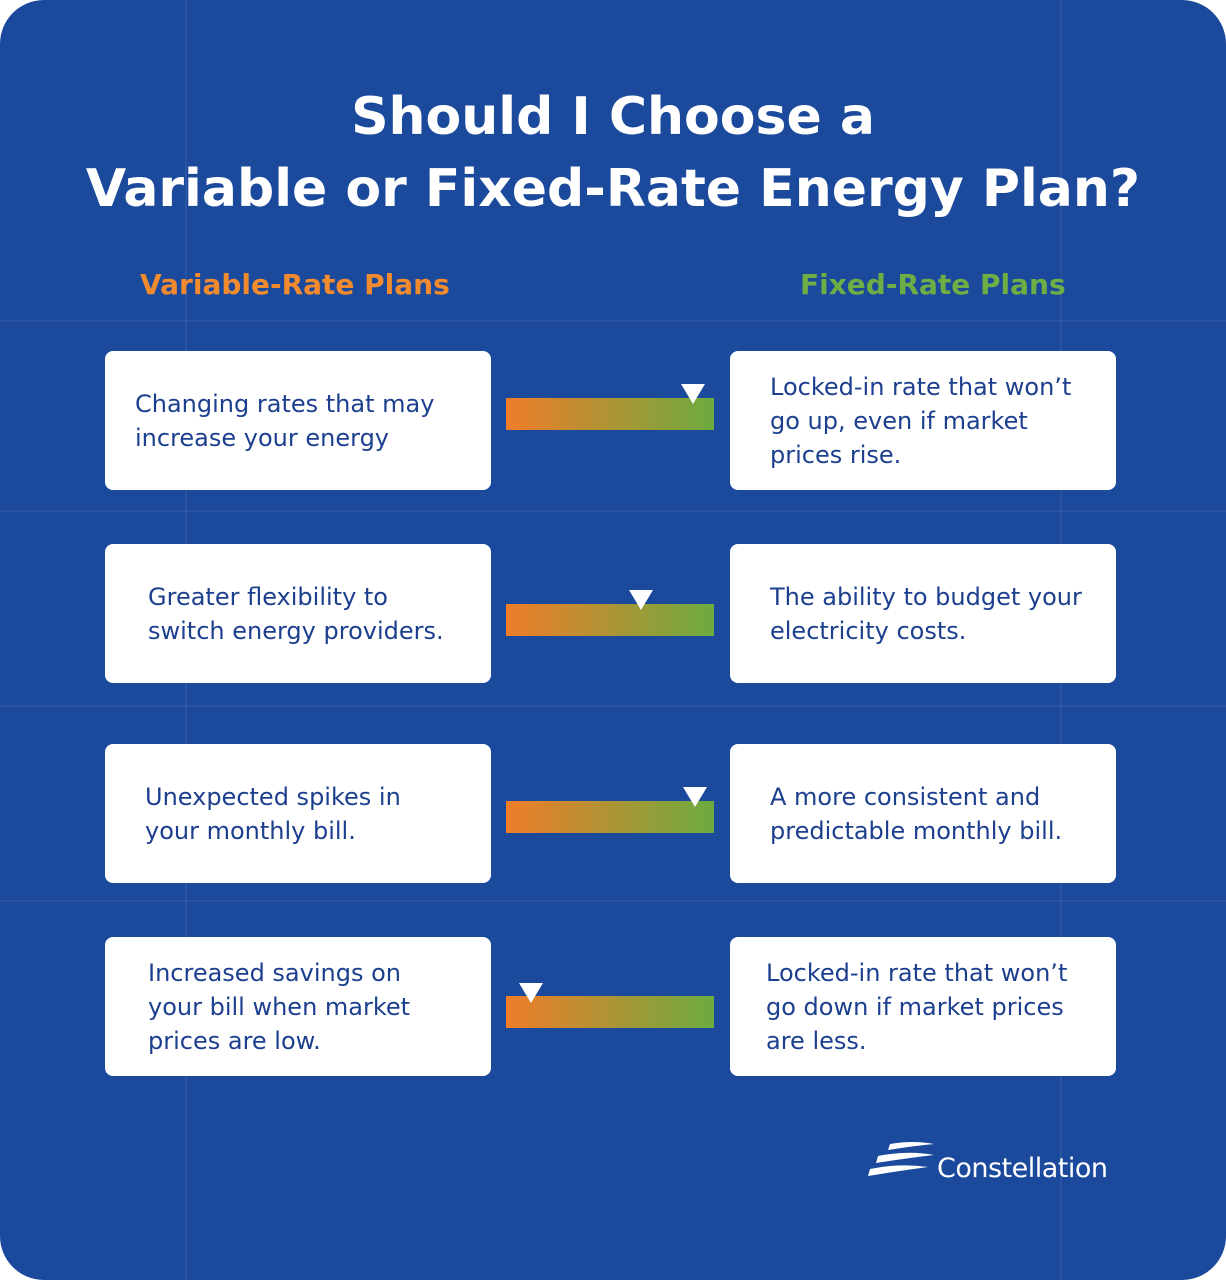 The width and height of the screenshot is (1226, 1280). What do you see at coordinates (273, 813) in the screenshot?
I see `card-text: Unexpected spikes in your monthly bill.` at bounding box center [273, 813].